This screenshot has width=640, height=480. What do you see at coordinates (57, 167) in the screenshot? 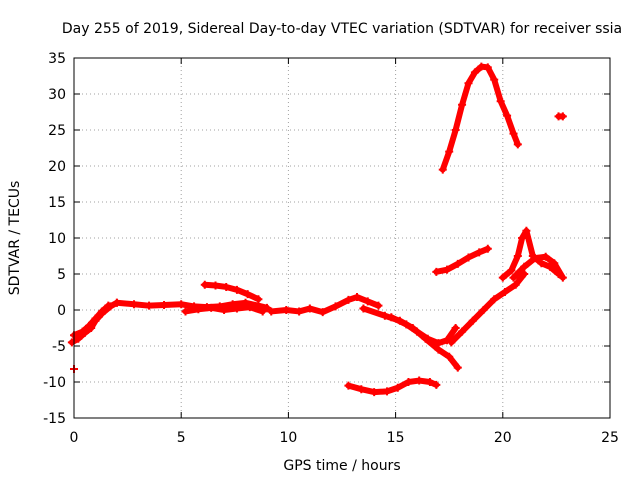
I see `y-tick-label: 20` at bounding box center [57, 167].